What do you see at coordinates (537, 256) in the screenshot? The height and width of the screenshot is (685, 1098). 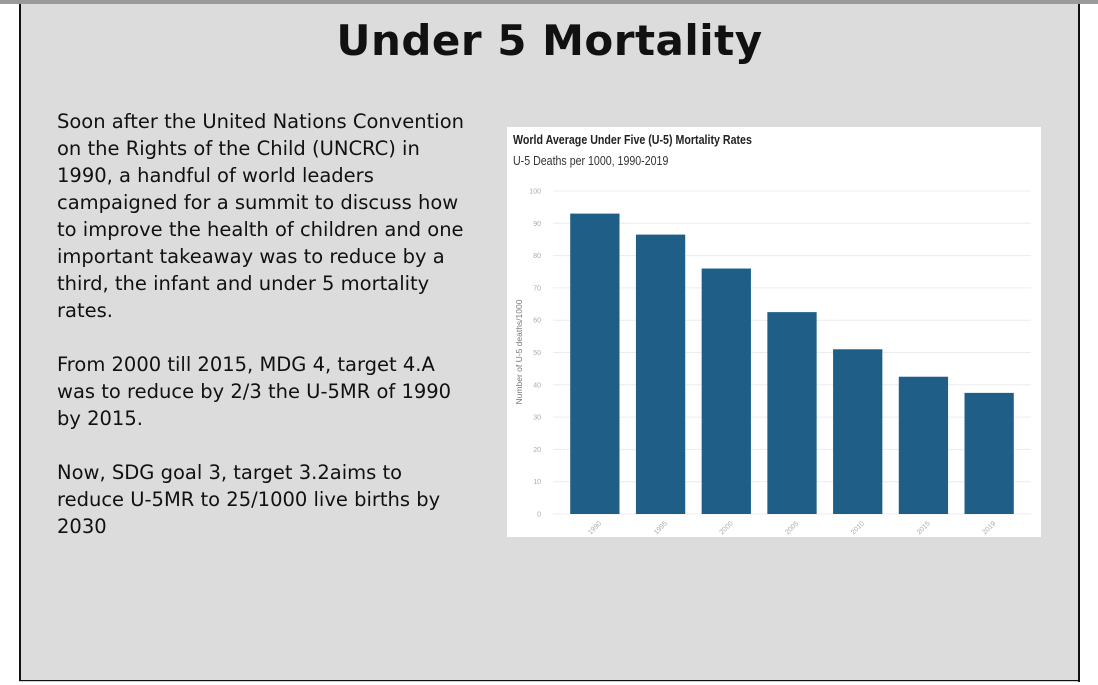 I see `y-tick-label: 80` at bounding box center [537, 256].